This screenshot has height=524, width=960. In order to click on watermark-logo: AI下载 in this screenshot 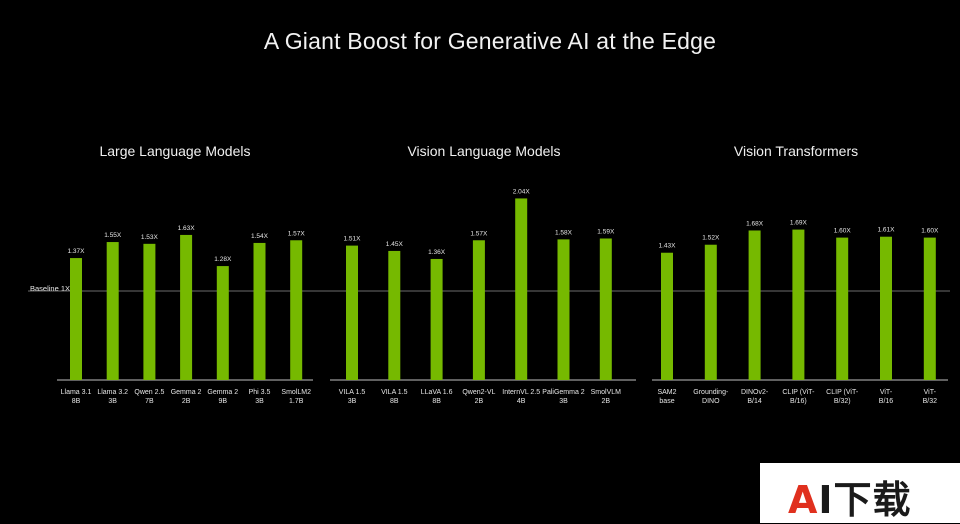, I will do `click(860, 493)`.